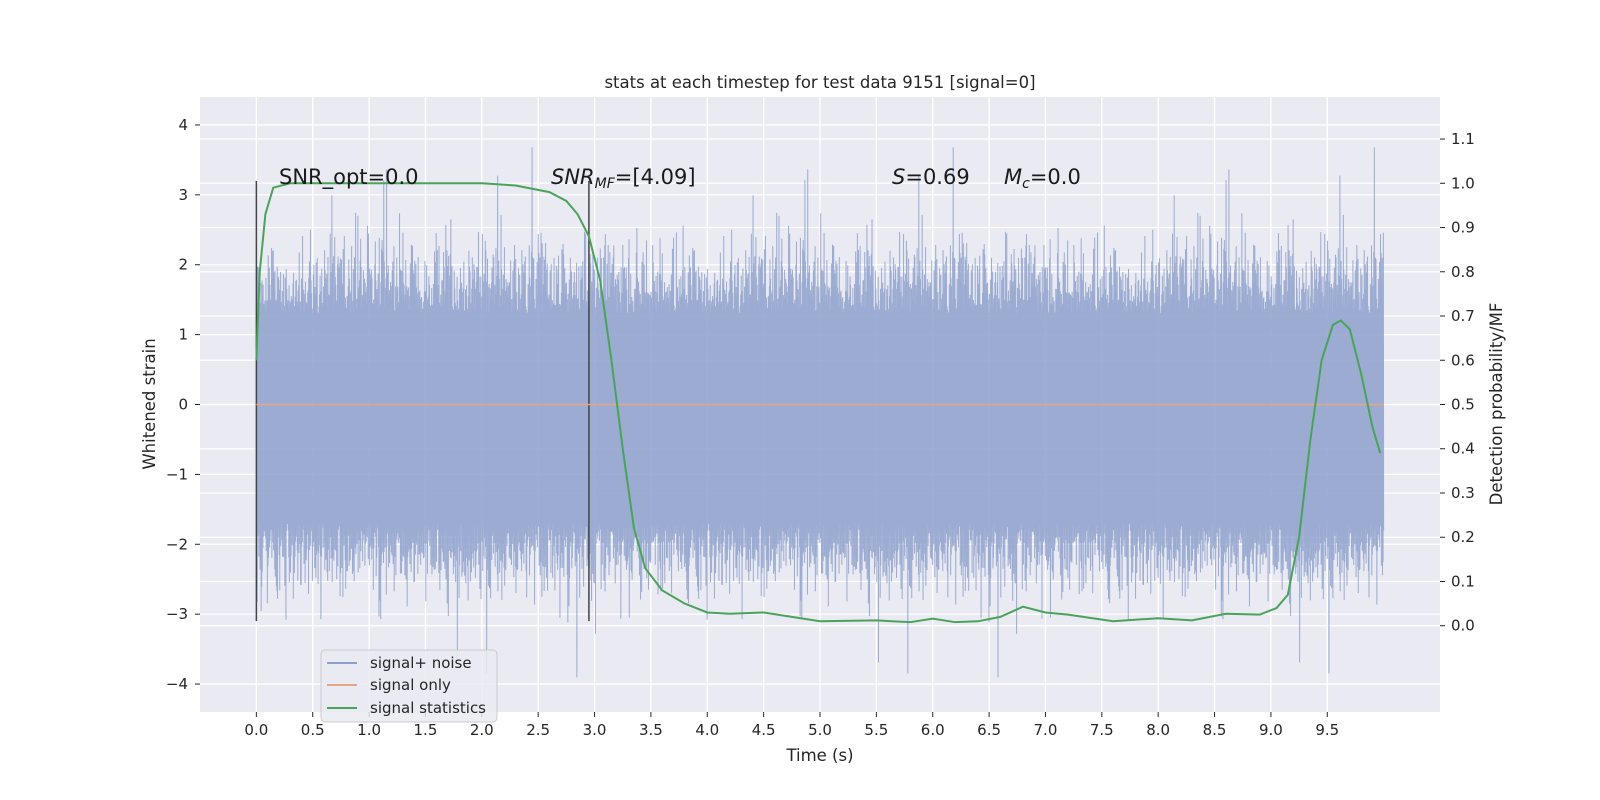  I want to click on x-tick-label-11: 5.5, so click(876, 730).